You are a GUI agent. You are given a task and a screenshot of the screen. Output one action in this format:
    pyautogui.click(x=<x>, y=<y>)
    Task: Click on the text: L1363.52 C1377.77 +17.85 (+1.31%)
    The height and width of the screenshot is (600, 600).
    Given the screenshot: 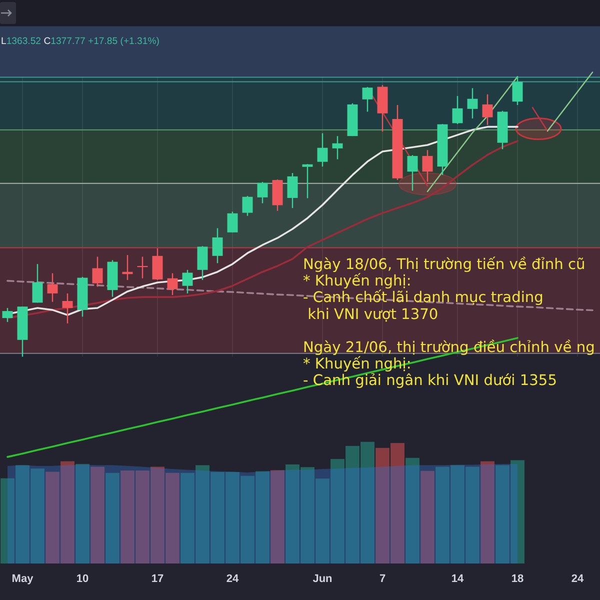 What is the action you would take?
    pyautogui.click(x=80, y=41)
    